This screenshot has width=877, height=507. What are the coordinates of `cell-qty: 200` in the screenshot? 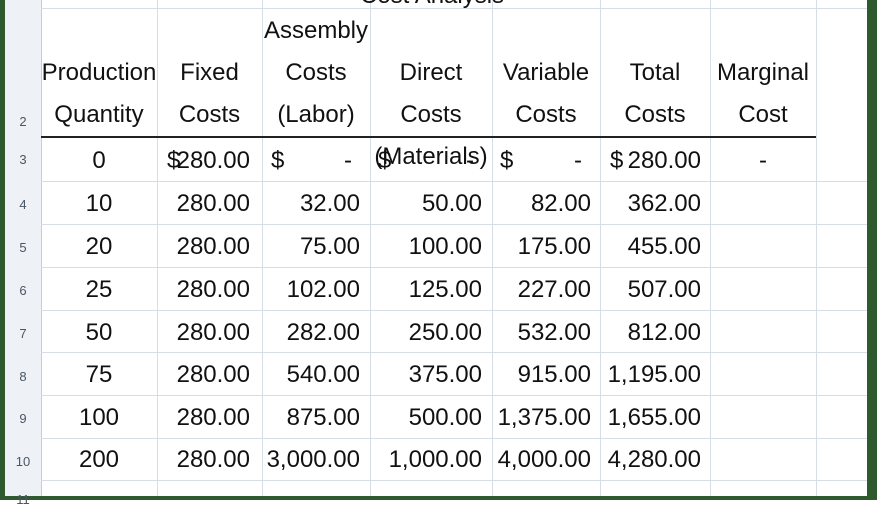 It's located at (99, 459).